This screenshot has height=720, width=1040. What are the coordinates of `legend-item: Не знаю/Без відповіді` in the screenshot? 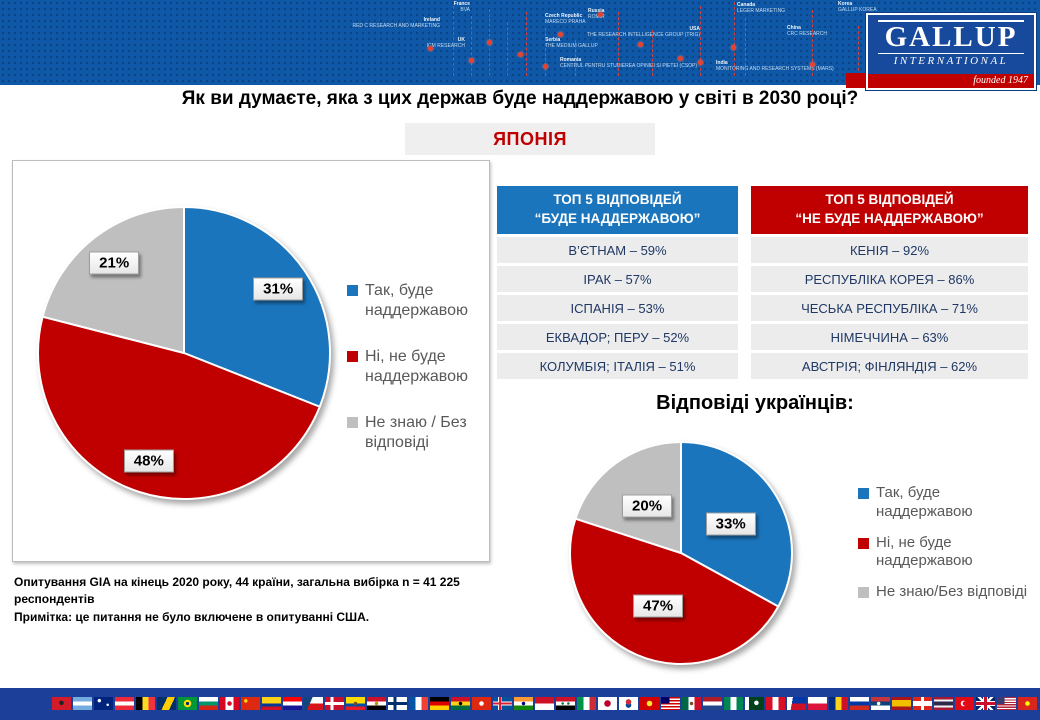 It's located at (944, 592).